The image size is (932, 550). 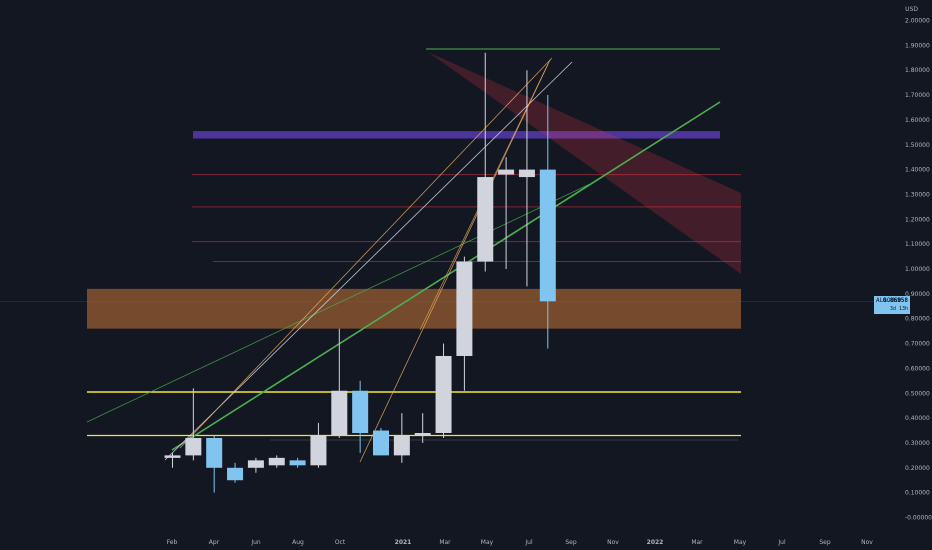 What do you see at coordinates (917, 70) in the screenshot?
I see `y-tick-label: 1.80000` at bounding box center [917, 70].